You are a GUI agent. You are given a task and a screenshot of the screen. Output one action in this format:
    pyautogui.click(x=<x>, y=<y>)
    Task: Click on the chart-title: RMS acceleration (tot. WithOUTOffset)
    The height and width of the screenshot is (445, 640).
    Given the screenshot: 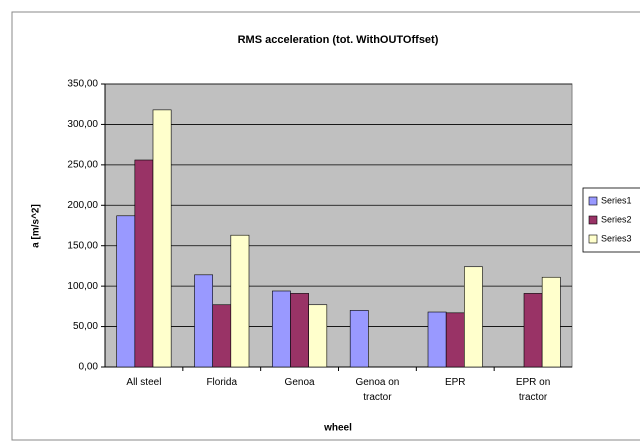 What is the action you would take?
    pyautogui.click(x=338, y=40)
    